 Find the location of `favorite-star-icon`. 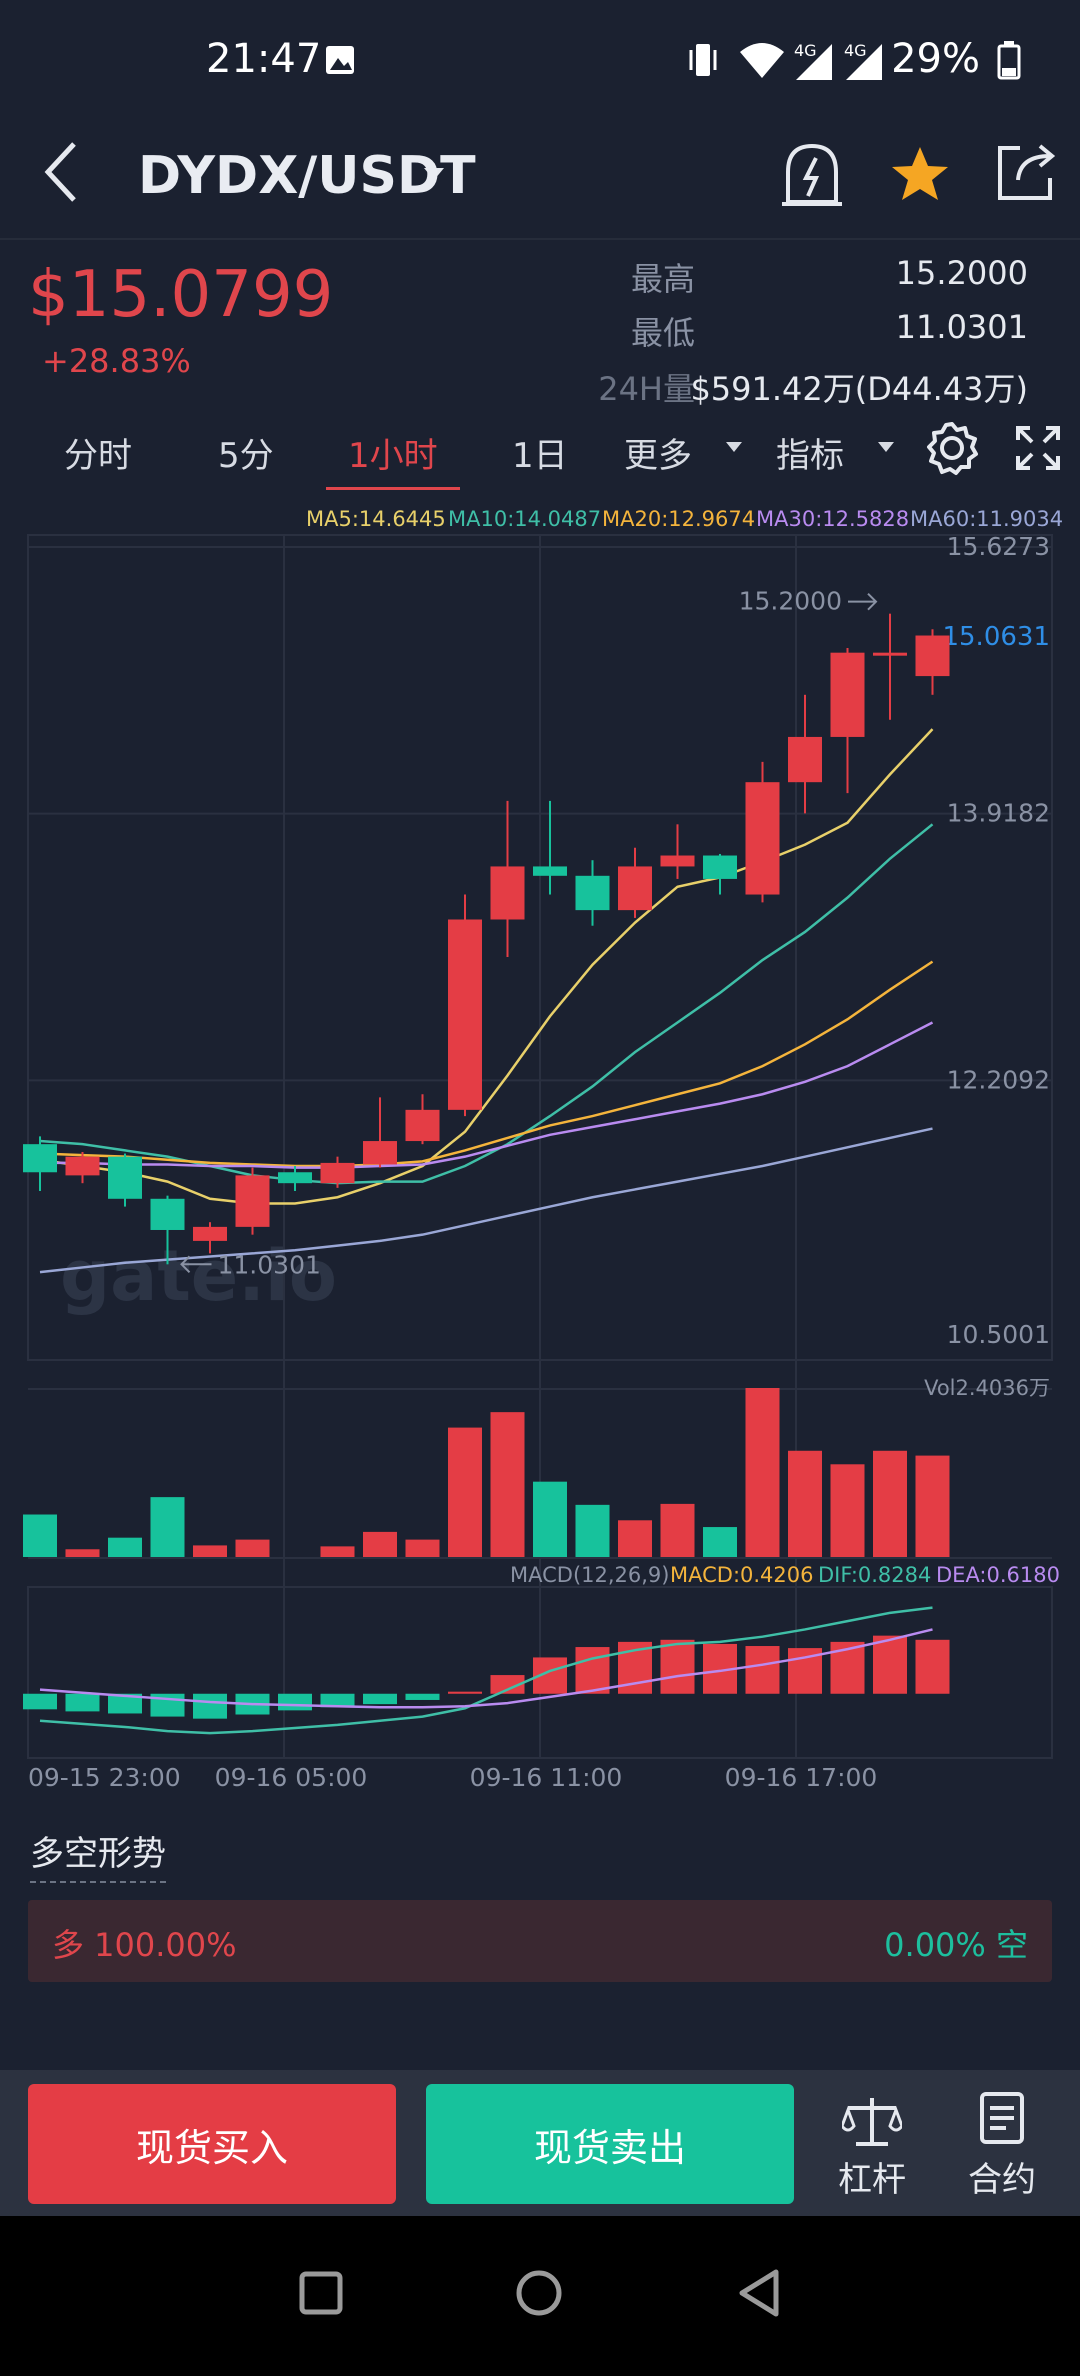

favorite-star-icon is located at coordinates (920, 174).